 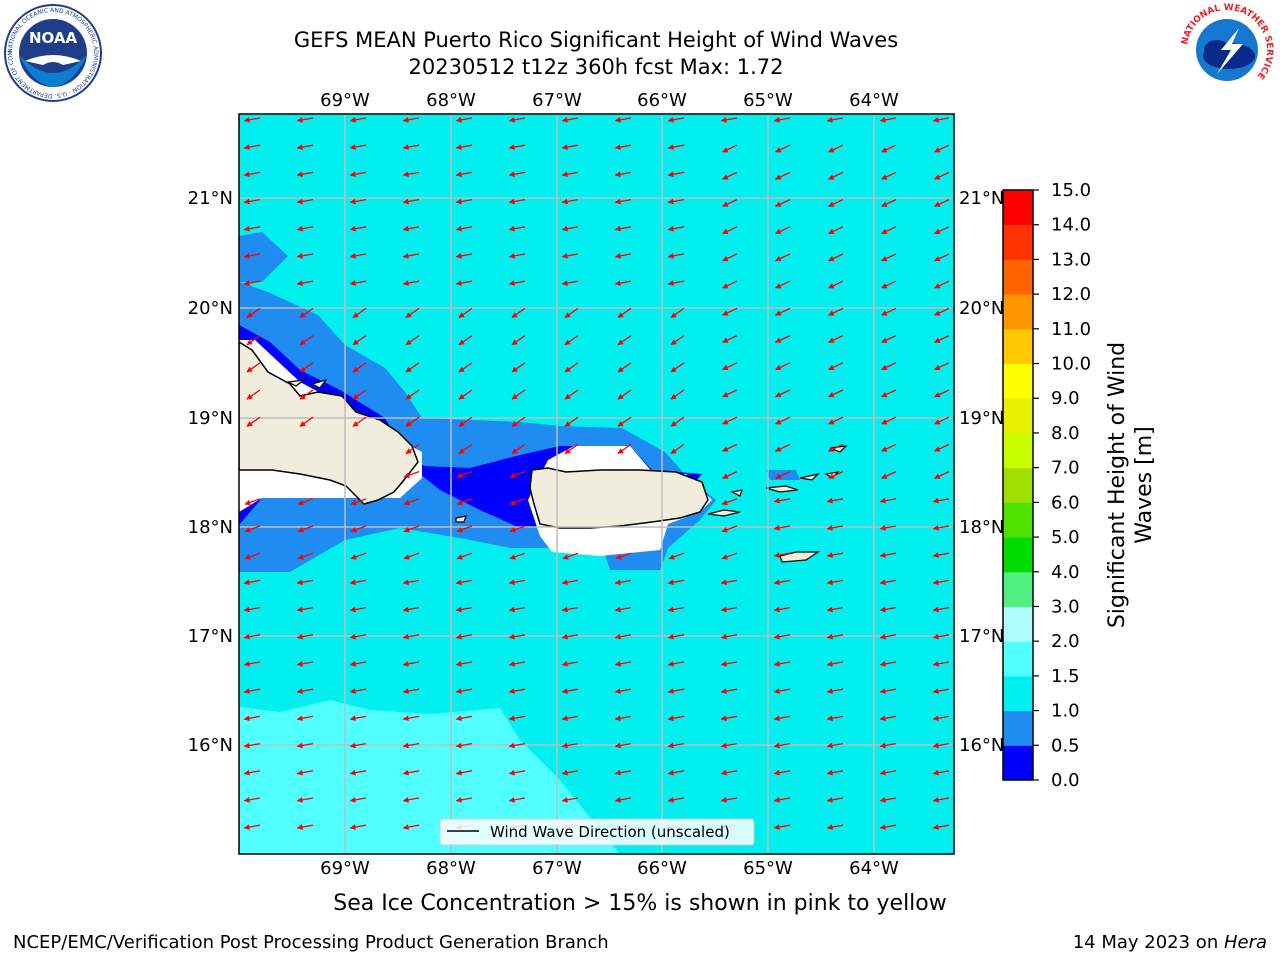 What do you see at coordinates (1071, 225) in the screenshot?
I see `colorbar-tick-label: 14.0` at bounding box center [1071, 225].